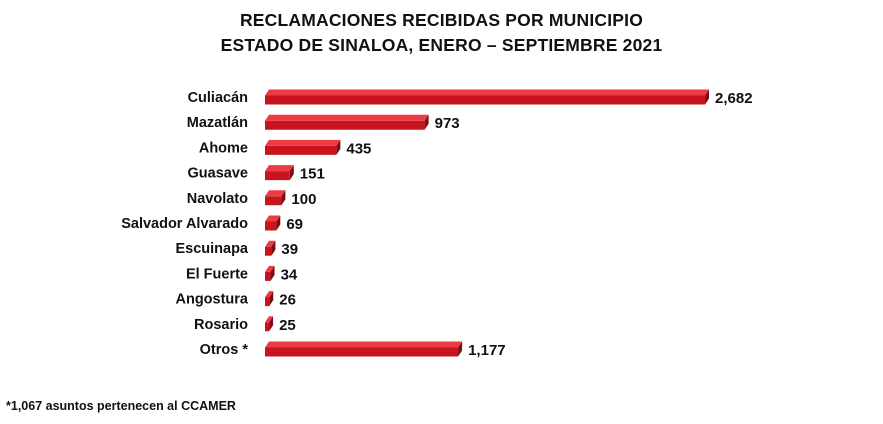 The image size is (883, 424). Describe the element at coordinates (289, 249) in the screenshot. I see `value-label: 39` at that location.